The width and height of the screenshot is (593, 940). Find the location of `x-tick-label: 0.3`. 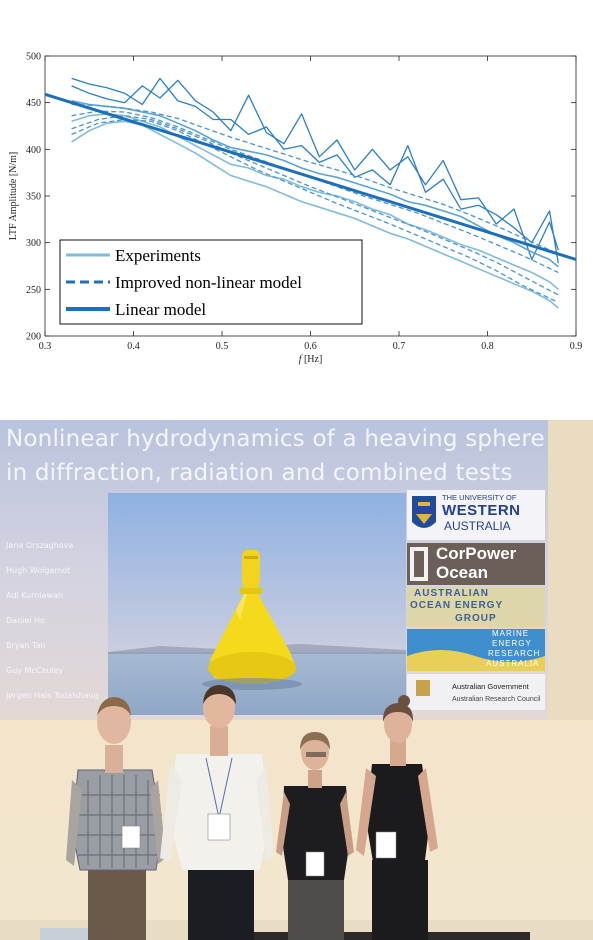

x-tick-label: 0.3 is located at coordinates (45, 346).